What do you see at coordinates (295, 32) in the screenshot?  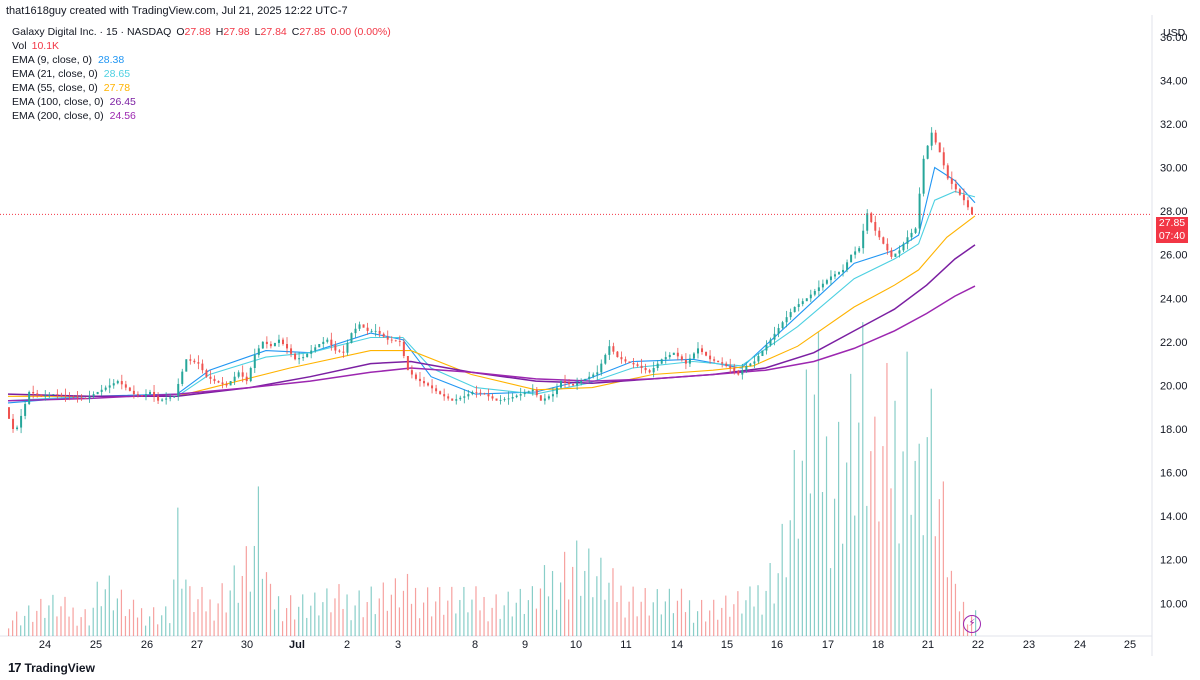 I see `close-label: C` at bounding box center [295, 32].